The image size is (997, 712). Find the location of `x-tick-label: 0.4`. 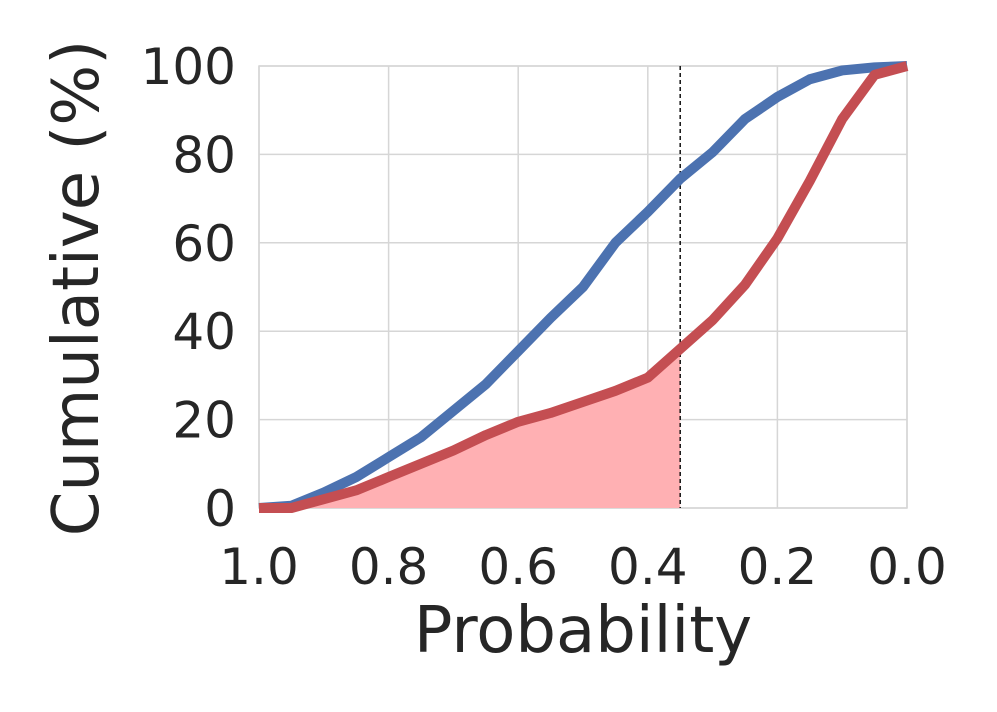

x-tick-label: 0.4 is located at coordinates (648, 567).